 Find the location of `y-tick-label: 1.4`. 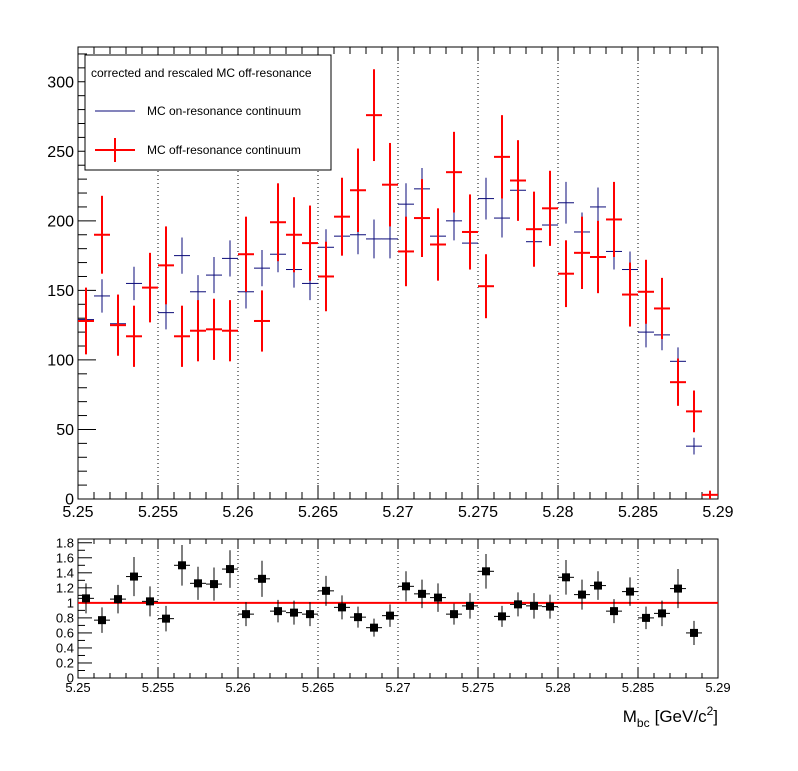

y-tick-label: 1.4 is located at coordinates (65, 572).